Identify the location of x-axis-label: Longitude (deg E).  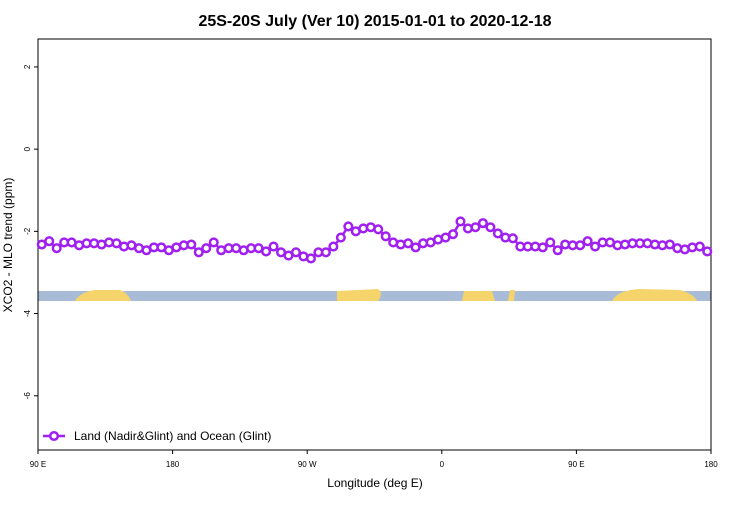
(374, 483).